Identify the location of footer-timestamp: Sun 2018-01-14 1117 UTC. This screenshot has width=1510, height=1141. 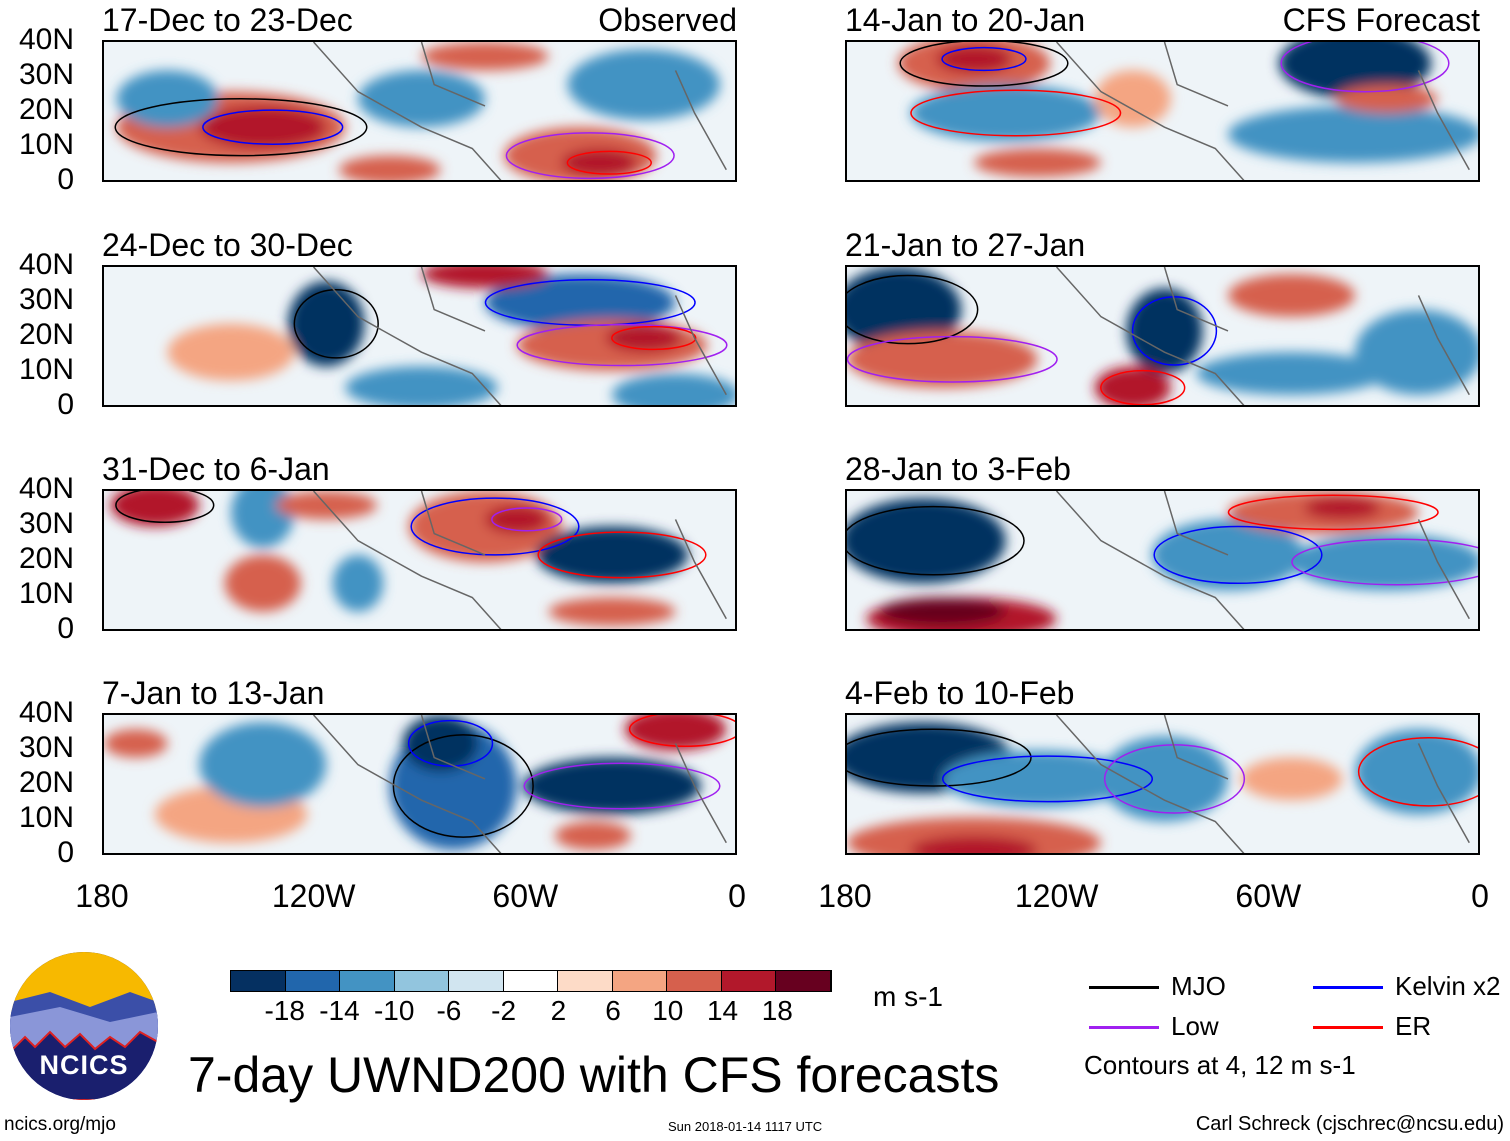
(745, 1126).